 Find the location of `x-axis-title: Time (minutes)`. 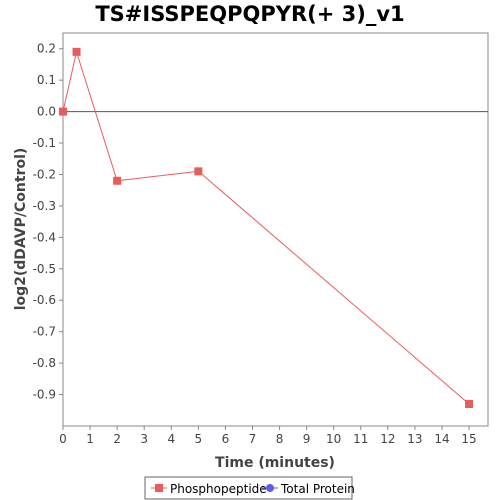

x-axis-title: Time (minutes) is located at coordinates (275, 463).